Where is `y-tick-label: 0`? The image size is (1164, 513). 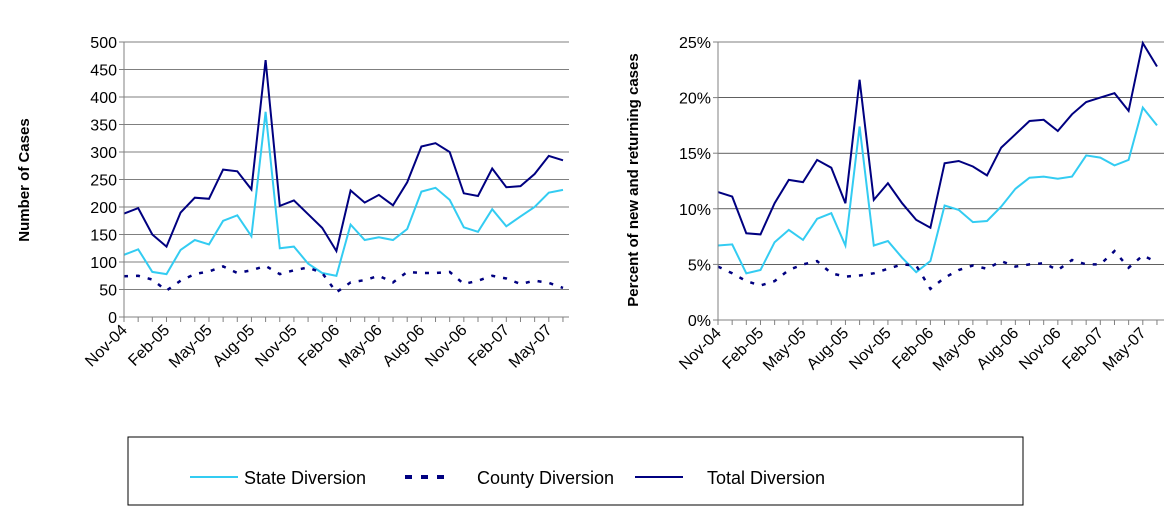 y-tick-label: 0 is located at coordinates (112, 318).